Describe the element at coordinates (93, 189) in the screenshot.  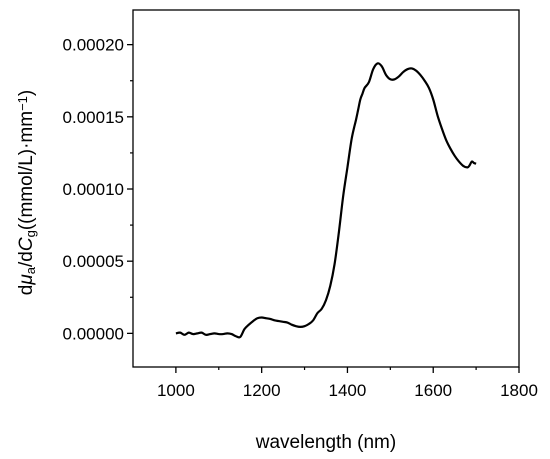
I see `y-tick-label: 0.00010` at that location.